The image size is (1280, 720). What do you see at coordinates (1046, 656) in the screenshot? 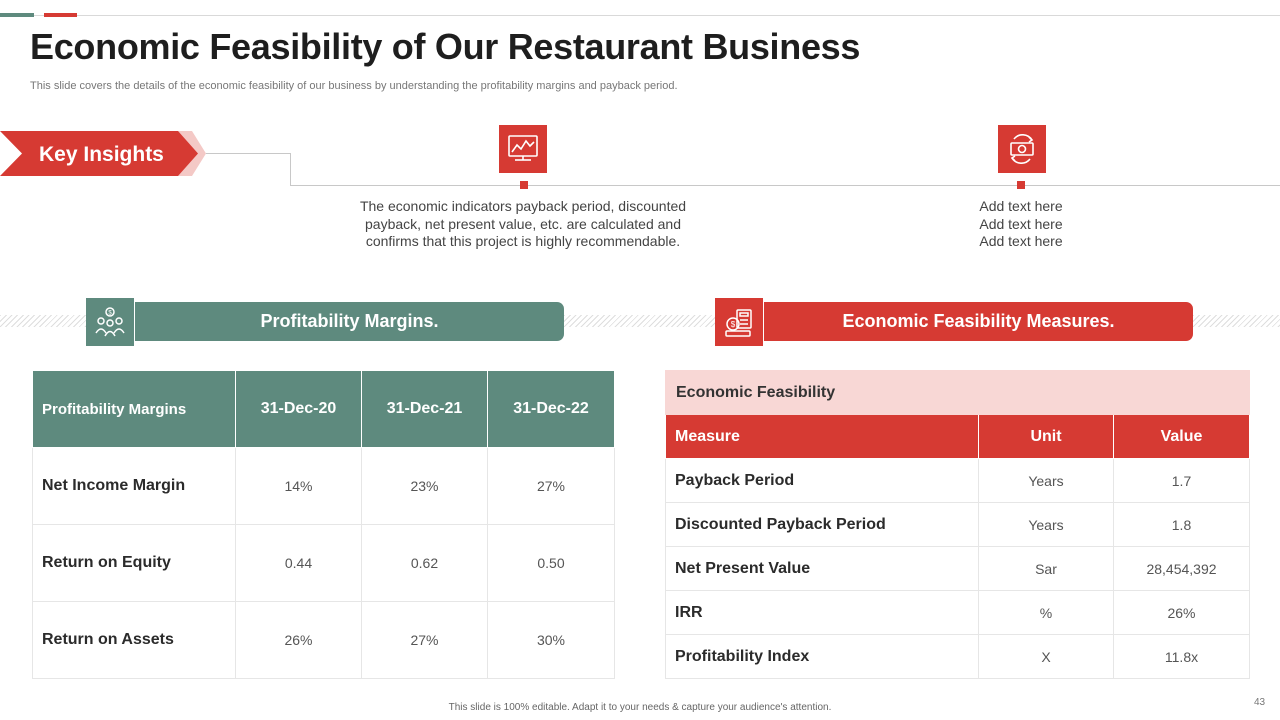
I see `table-cell: X` at bounding box center [1046, 656].